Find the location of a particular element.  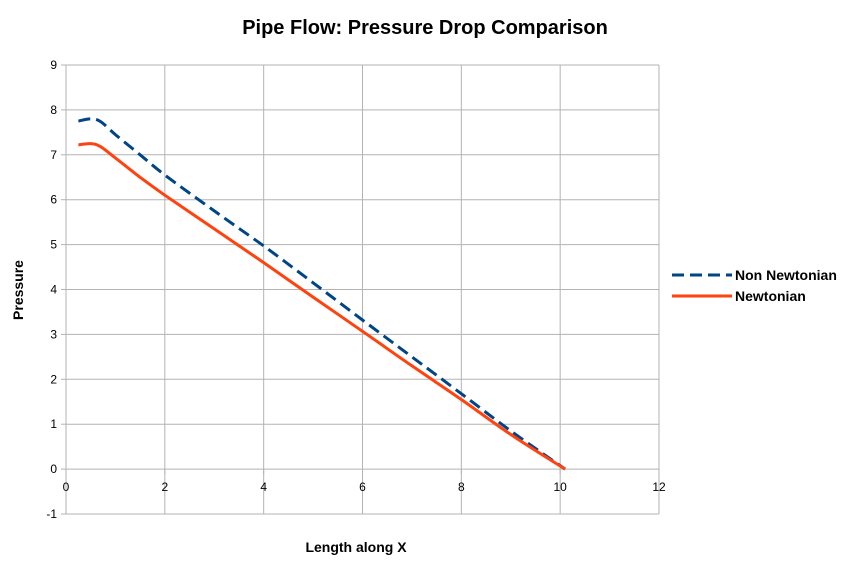

x-tick-label: 12 is located at coordinates (659, 487).